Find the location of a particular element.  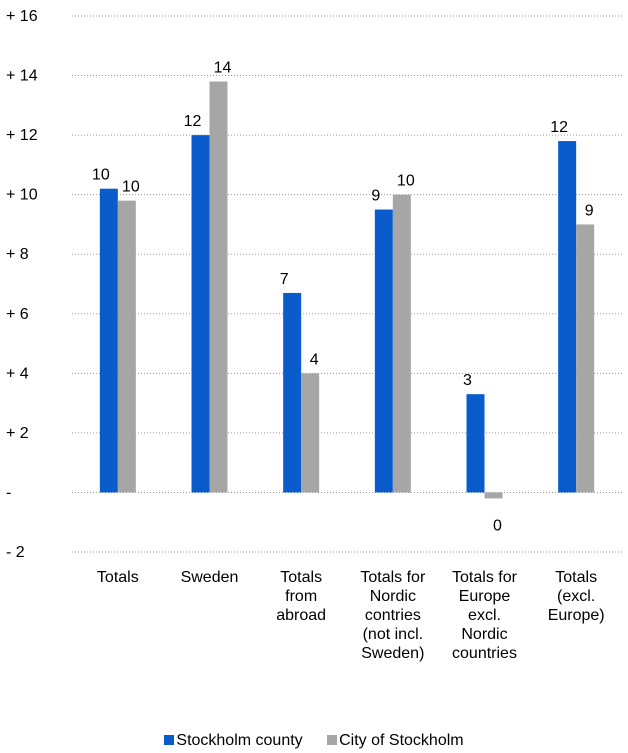

x-tick-label: Totals for Europe excl. Nordic countries is located at coordinates (485, 615).